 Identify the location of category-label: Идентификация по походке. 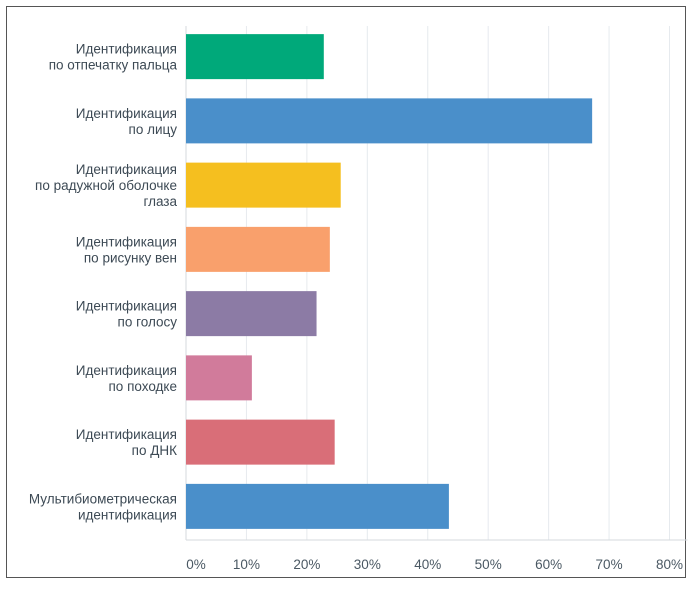
(126, 378).